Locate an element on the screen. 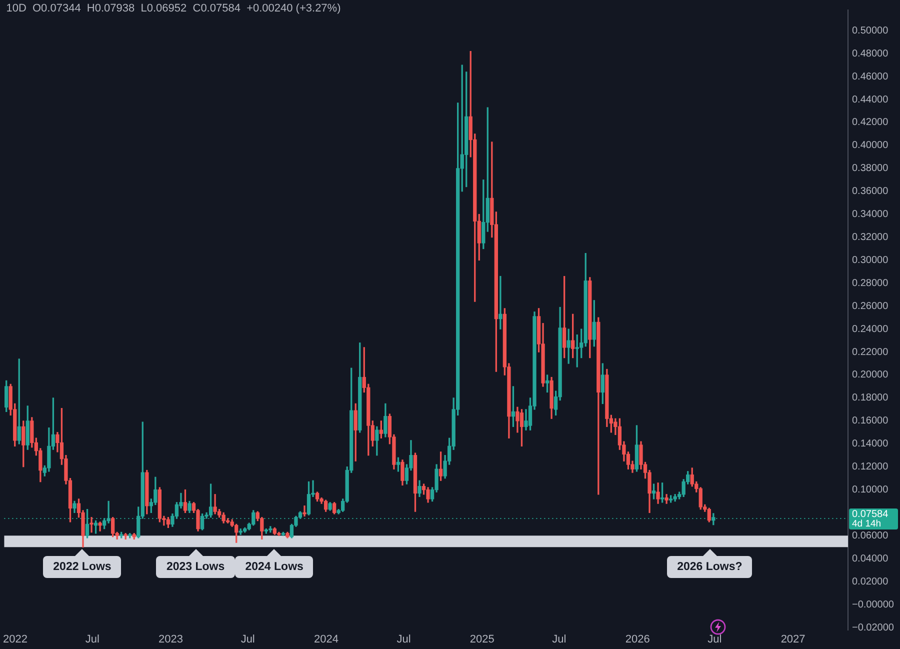 This screenshot has height=649, width=900. y-tick-label: 0.22000 is located at coordinates (870, 352).